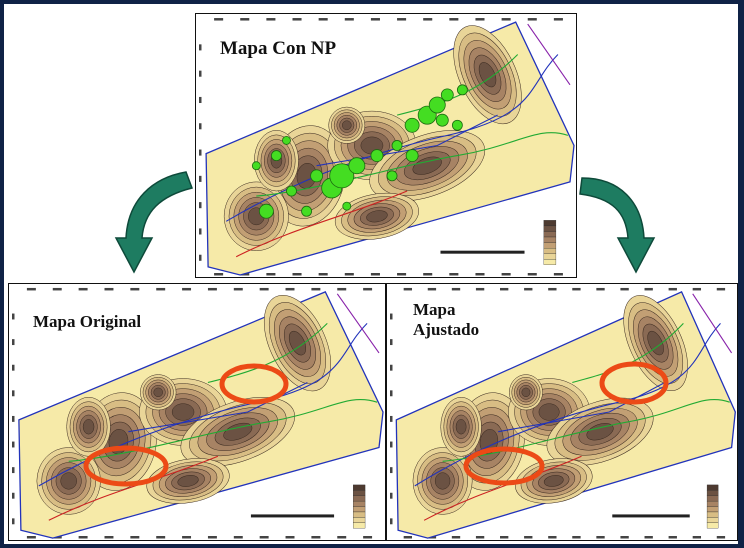 The height and width of the screenshot is (548, 744). I want to click on map-title-ajustado: Mapa Ajustado, so click(446, 319).